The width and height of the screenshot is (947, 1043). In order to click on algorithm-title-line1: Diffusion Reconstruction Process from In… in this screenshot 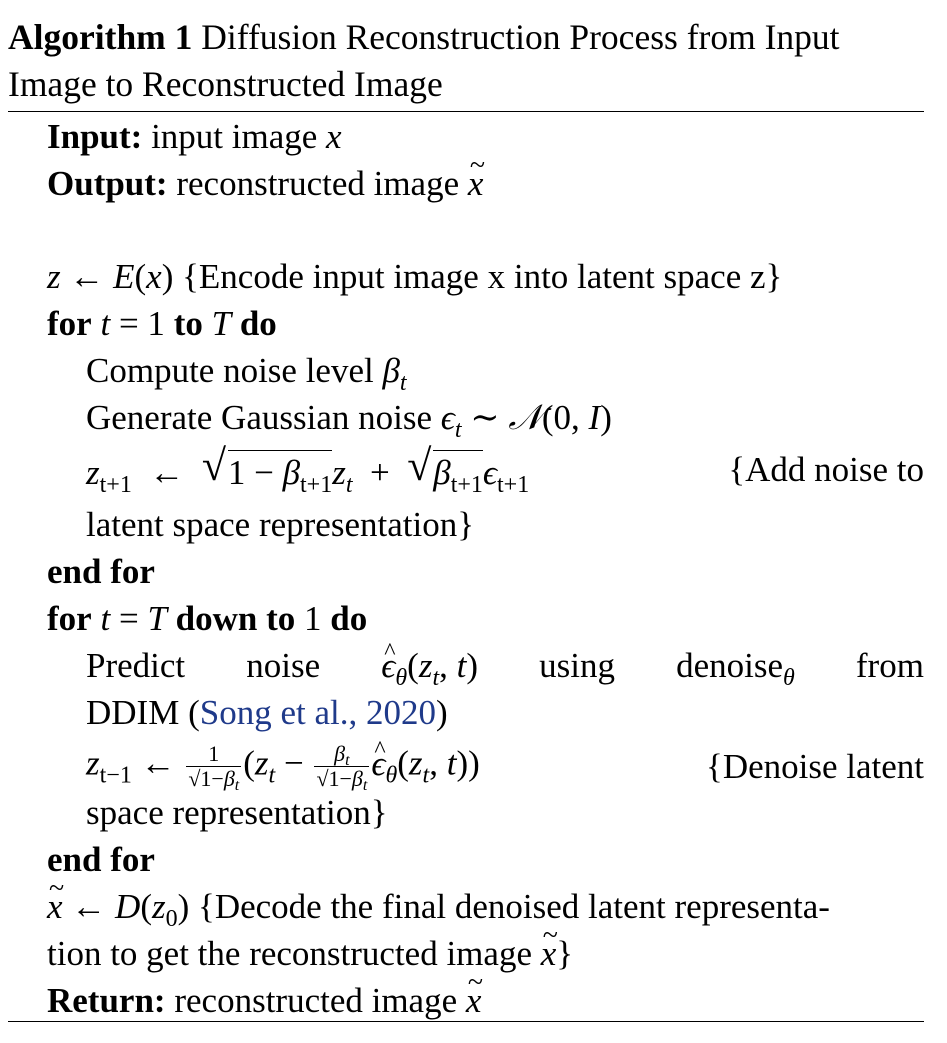, I will do `click(520, 37)`.